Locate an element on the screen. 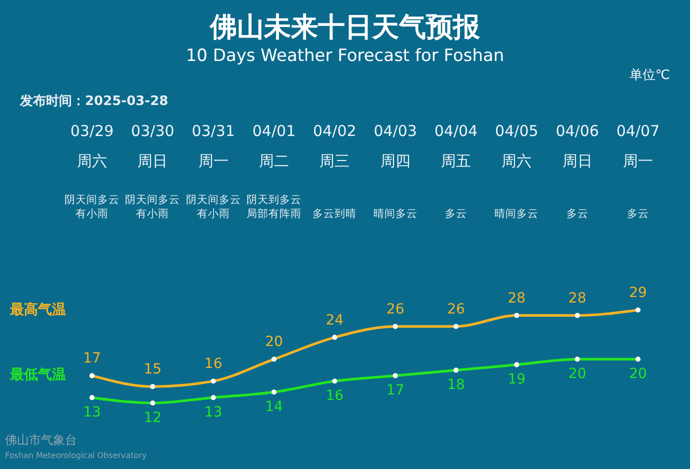 The height and width of the screenshot is (469, 690). text: 周五 is located at coordinates (456, 161).